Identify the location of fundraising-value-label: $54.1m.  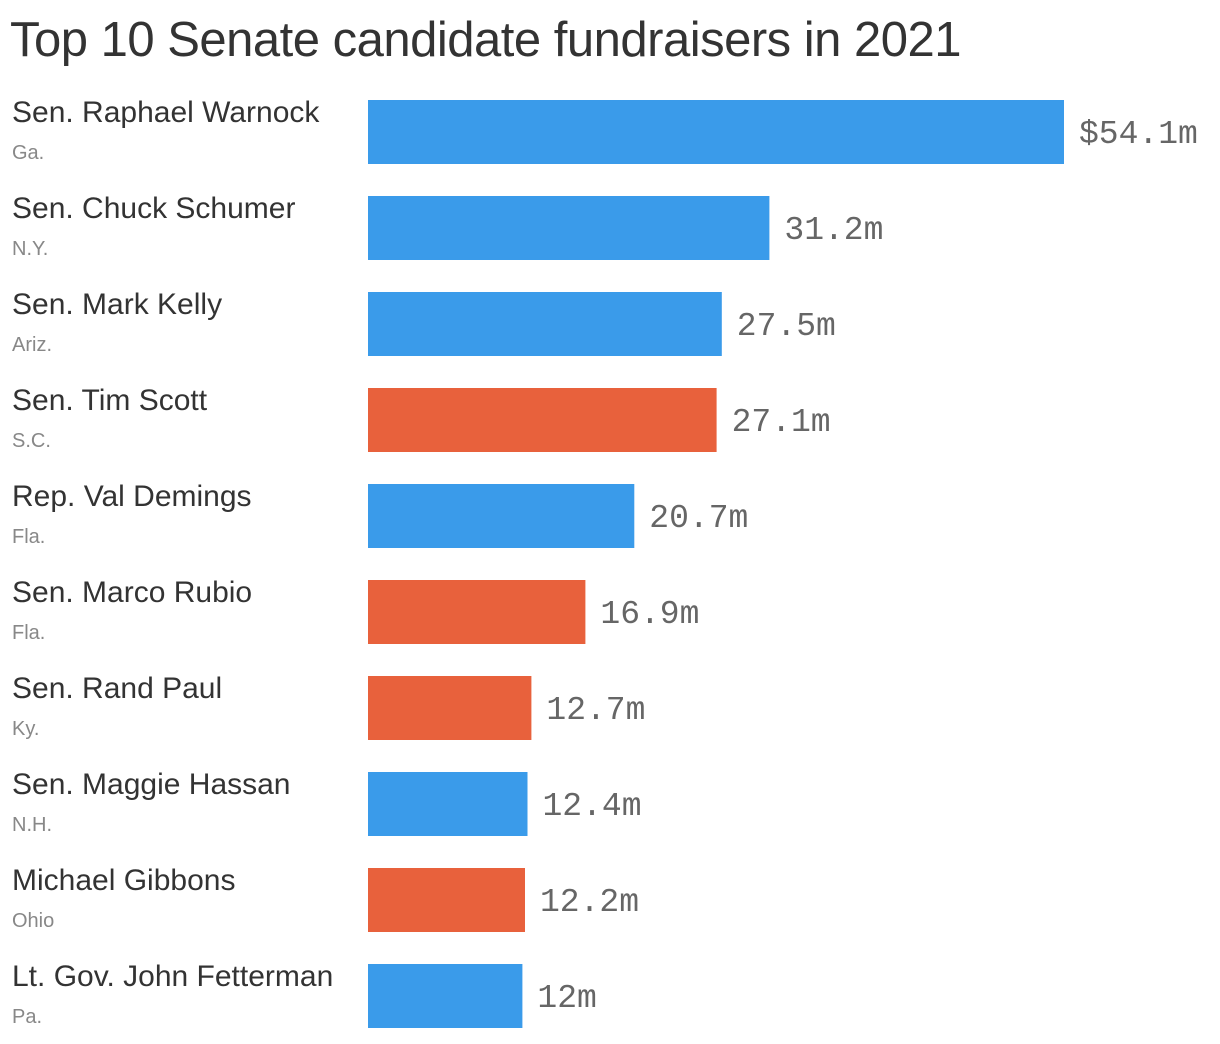
(1138, 134).